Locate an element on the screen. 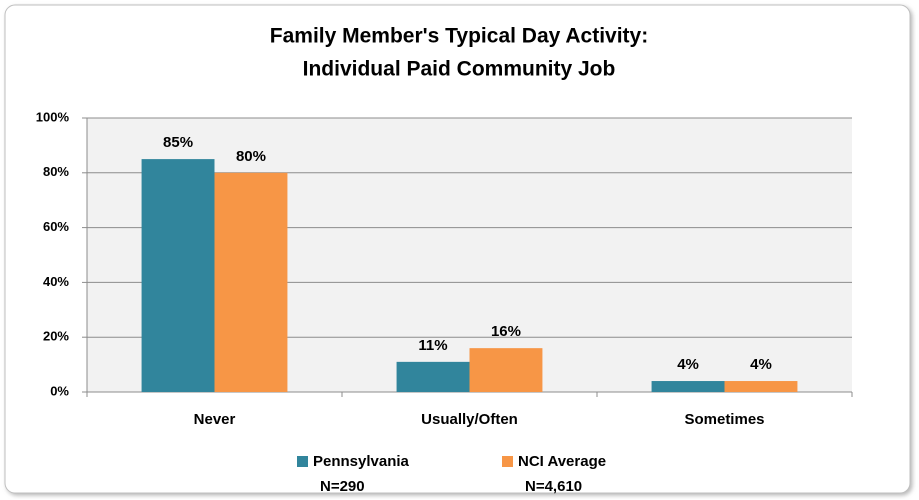 The height and width of the screenshot is (500, 919). value-label: 80% is located at coordinates (251, 156).